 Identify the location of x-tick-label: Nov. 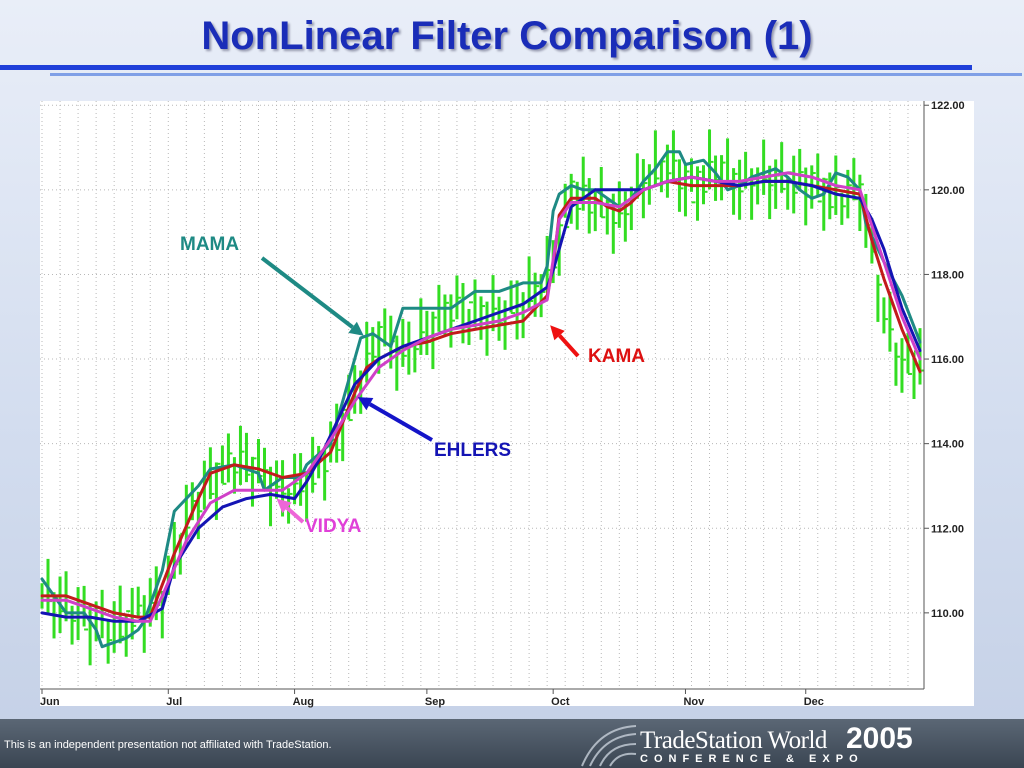
(694, 702).